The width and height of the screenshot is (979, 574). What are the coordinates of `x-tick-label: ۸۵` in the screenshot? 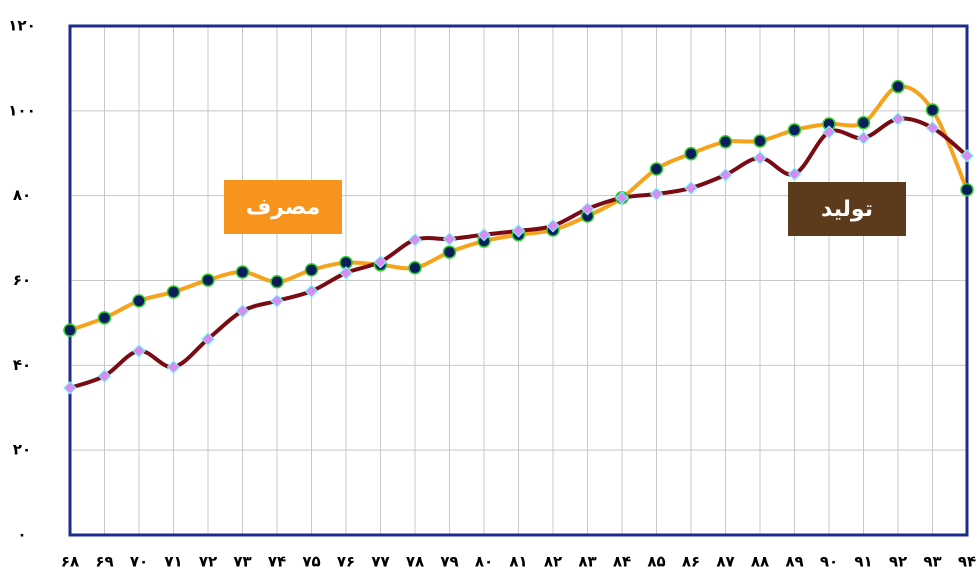 It's located at (656, 562).